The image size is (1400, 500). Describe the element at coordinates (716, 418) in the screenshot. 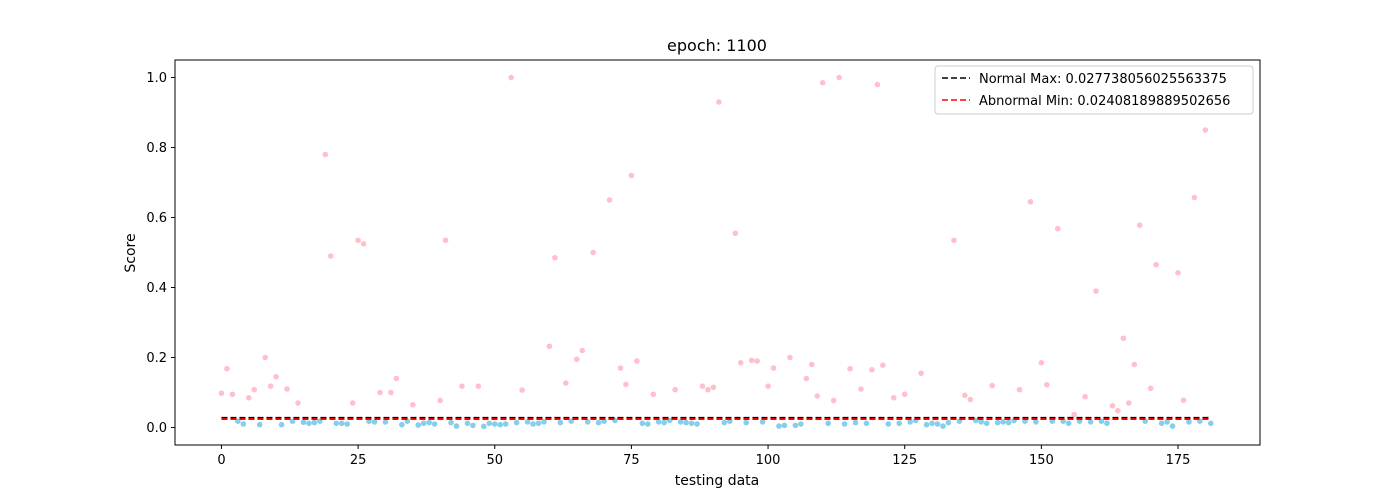

I see `threshold-lines-layer` at that location.